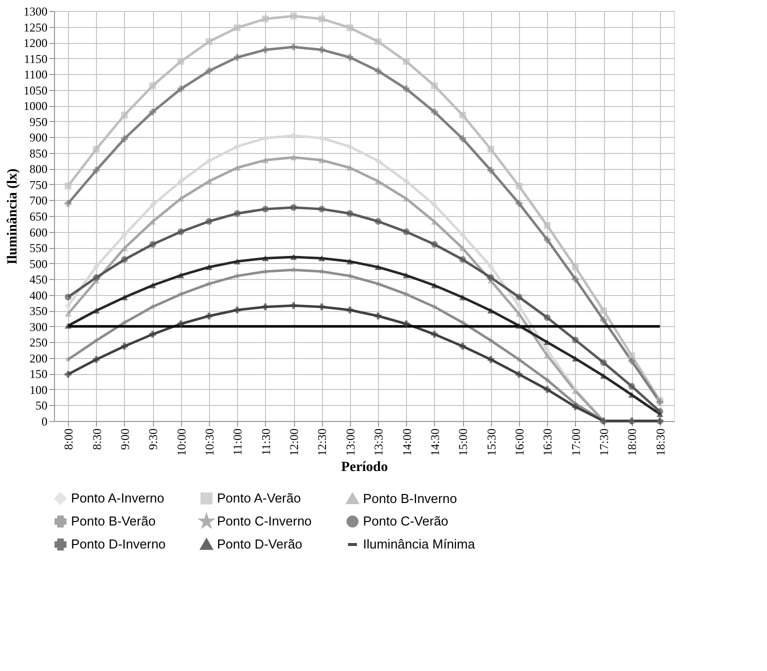 This screenshot has width=767, height=671. What do you see at coordinates (39, 263) in the screenshot?
I see `y-tick-label: 500` at bounding box center [39, 263].